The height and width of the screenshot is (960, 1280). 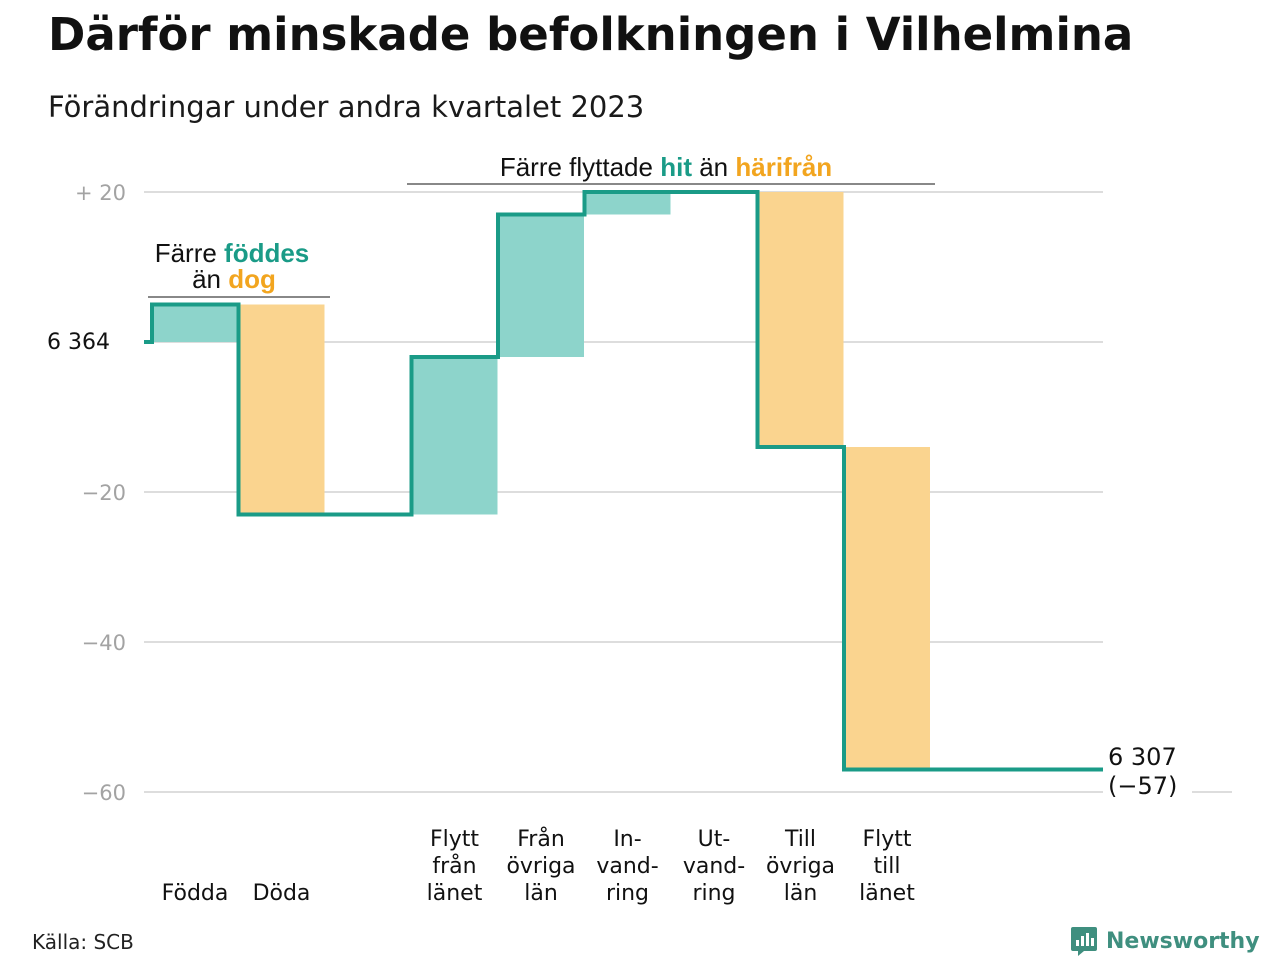 I want to click on end-change-label: (−57), so click(x=1142, y=786).